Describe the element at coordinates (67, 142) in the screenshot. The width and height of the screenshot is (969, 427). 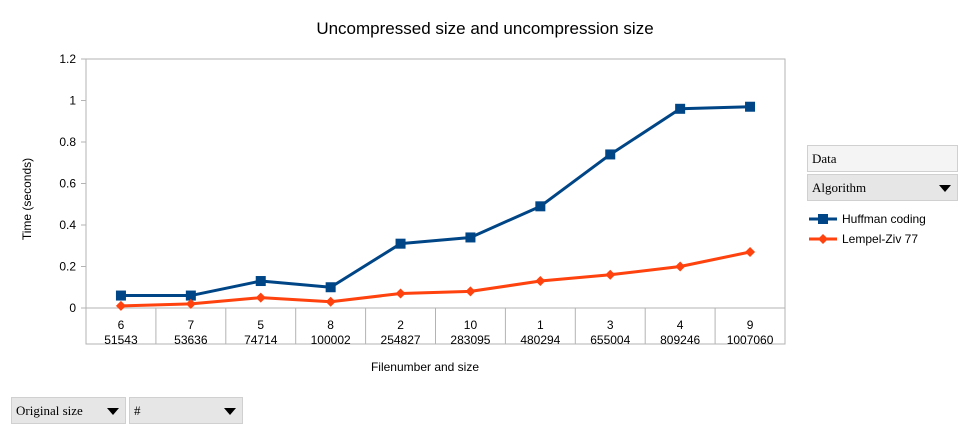
I see `y-tick-label: 0.8` at that location.